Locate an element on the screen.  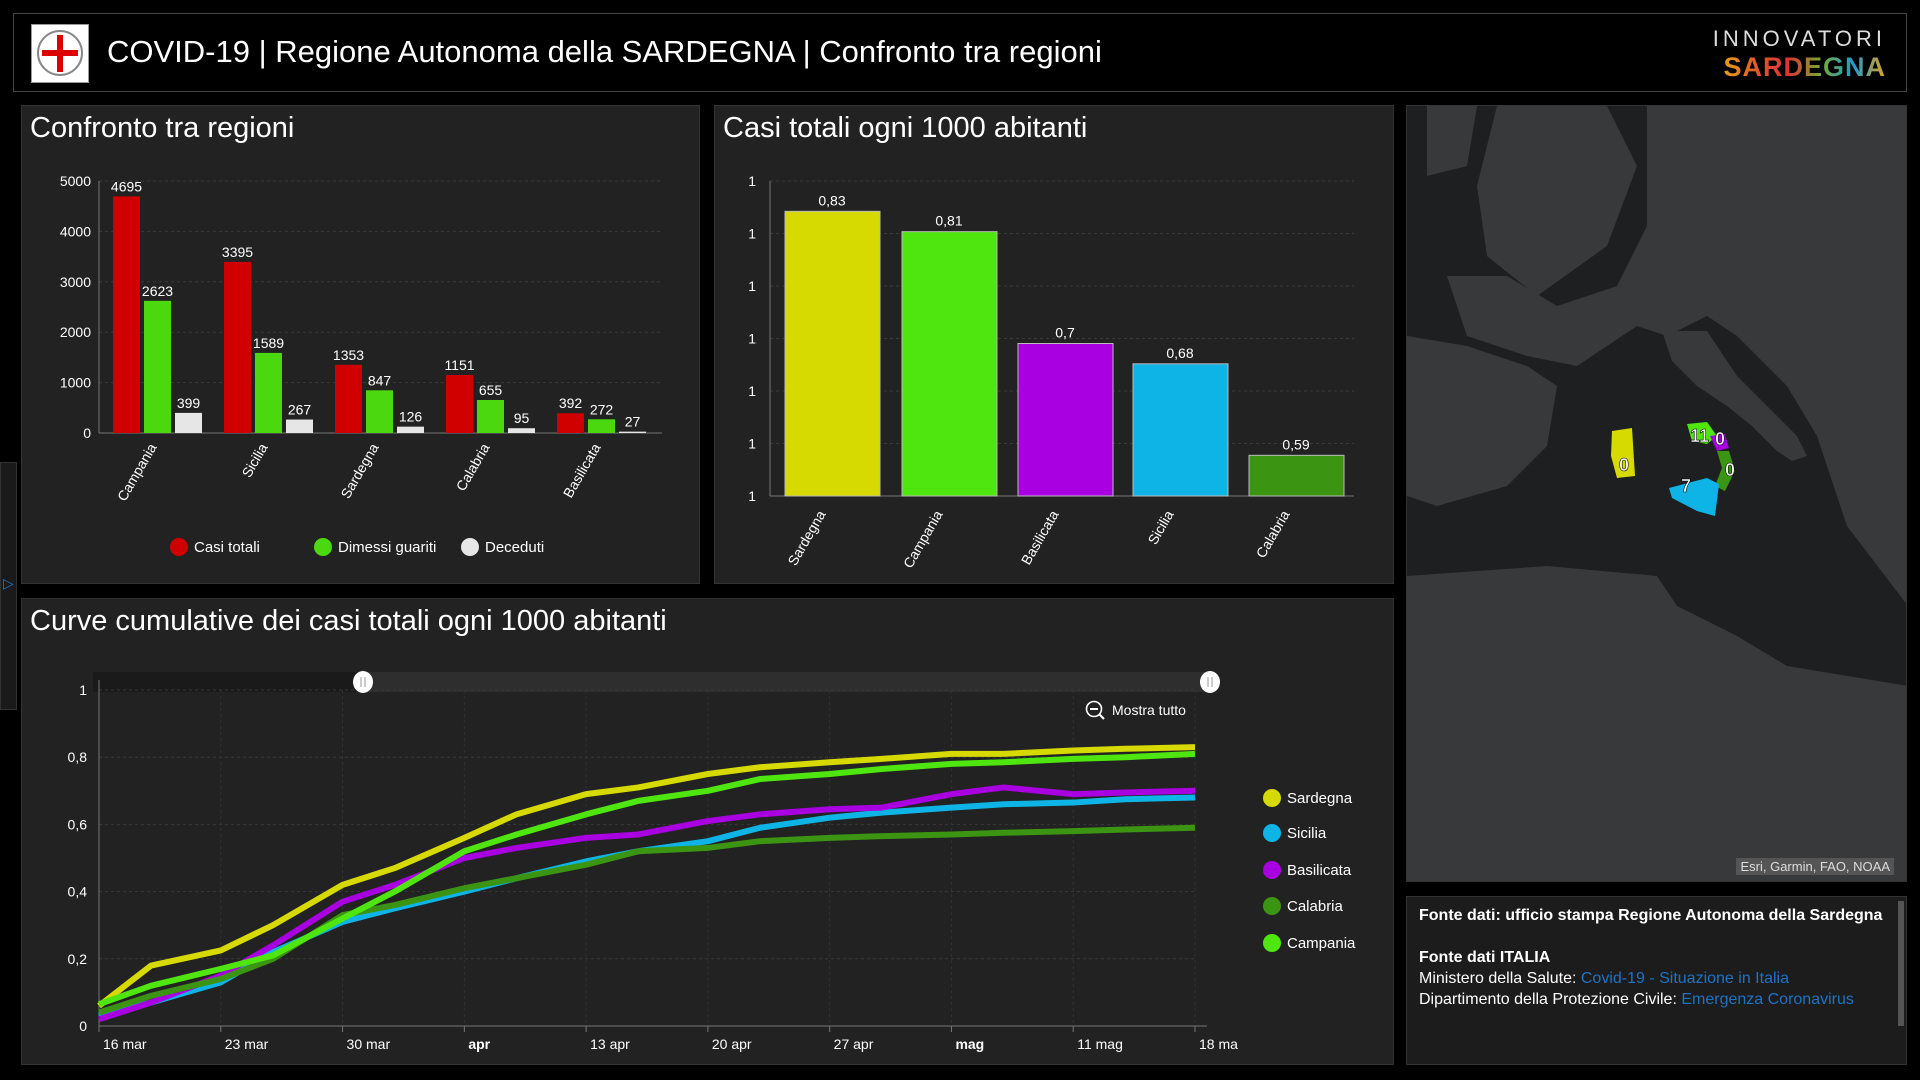
data-label: 1353 is located at coordinates (348, 355).